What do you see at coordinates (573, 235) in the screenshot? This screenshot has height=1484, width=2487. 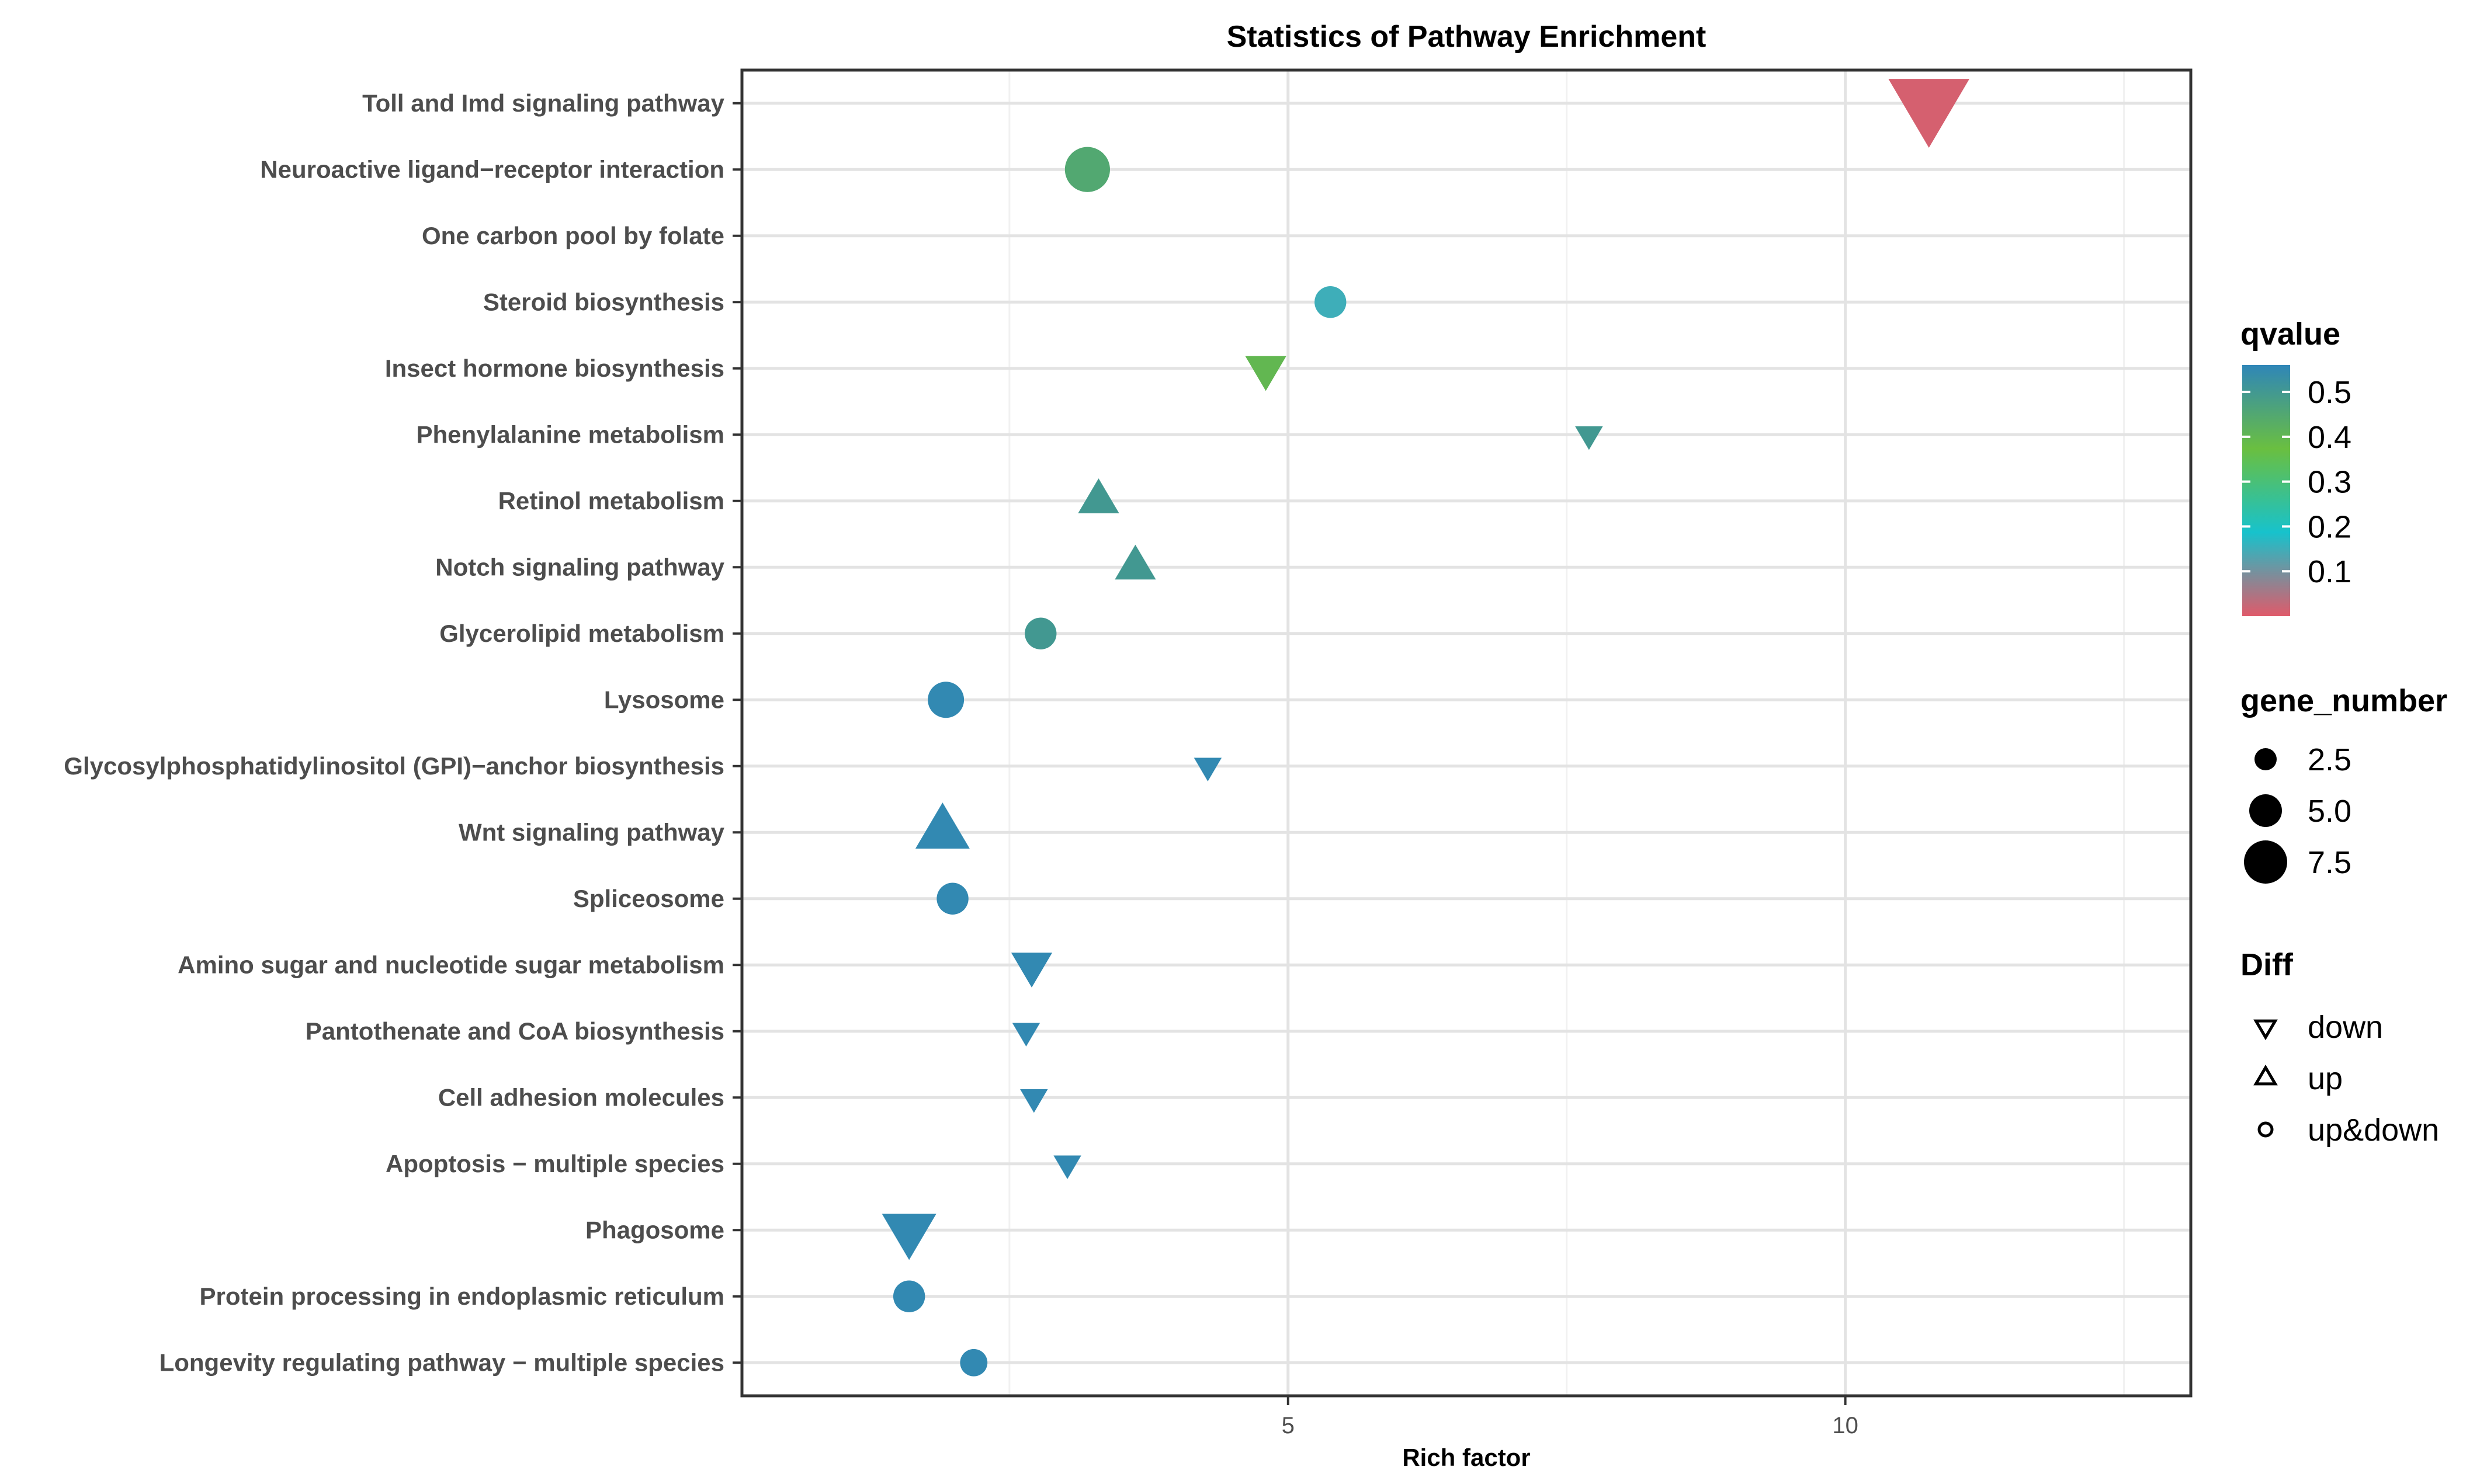 I see `y-tick-label: One carbon pool by folate` at bounding box center [573, 235].